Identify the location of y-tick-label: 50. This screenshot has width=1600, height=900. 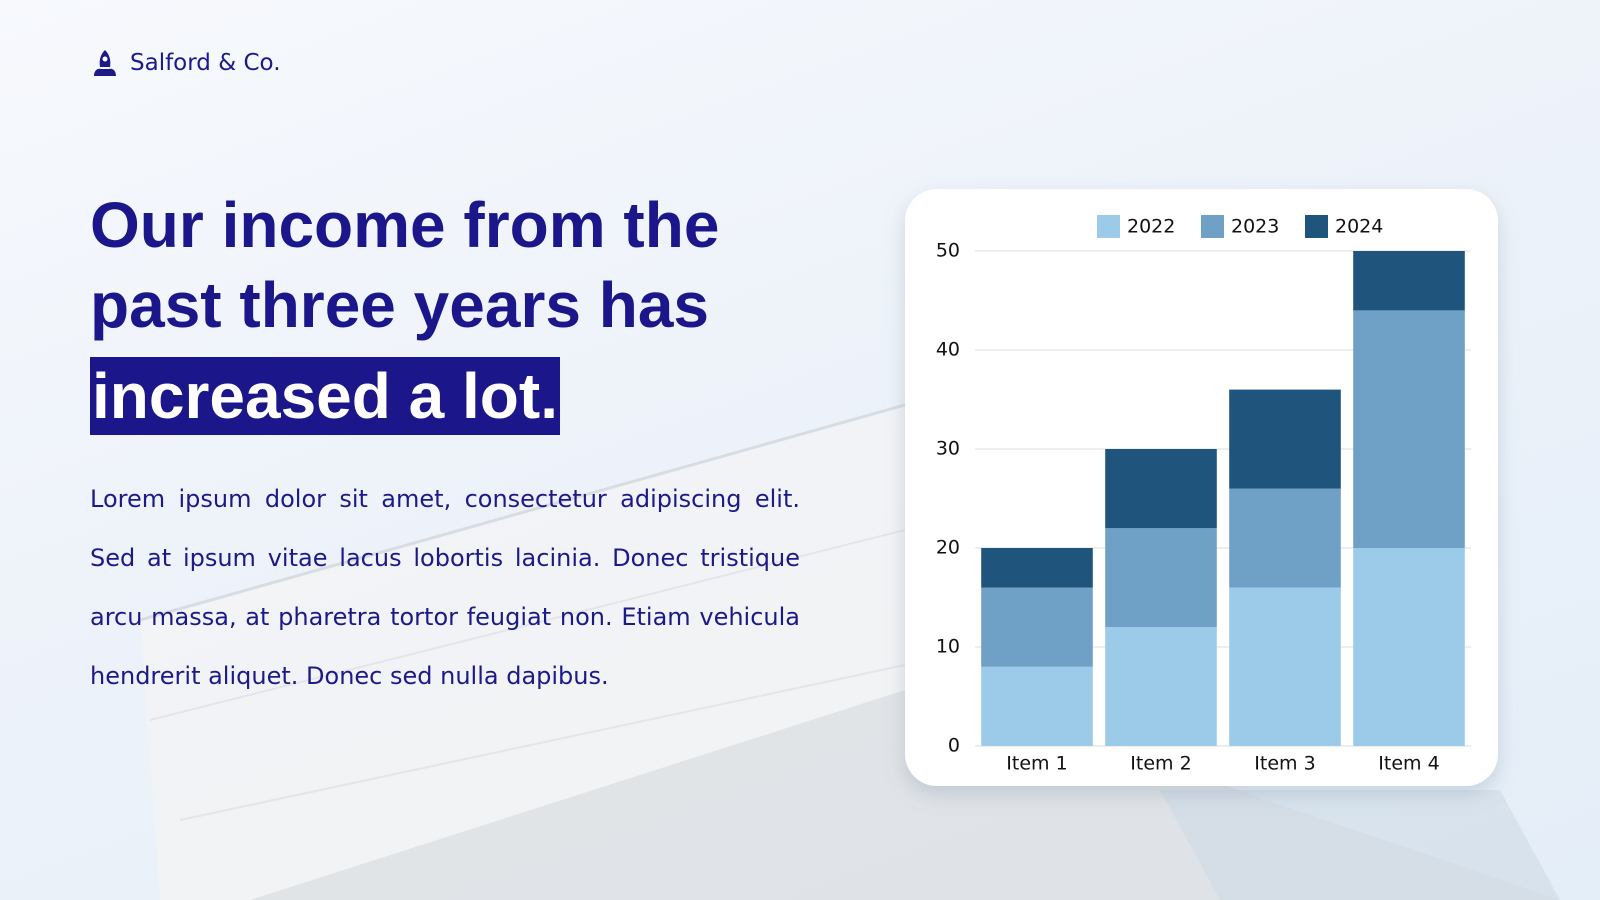
(948, 251).